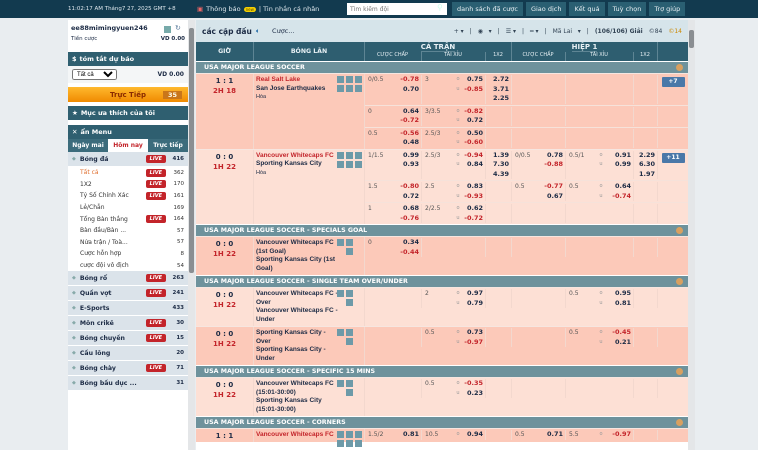 This screenshot has height=450, width=758. What do you see at coordinates (128, 230) in the screenshot?
I see `sport-item: Bàn đầu/Bàn ... 57` at bounding box center [128, 230].